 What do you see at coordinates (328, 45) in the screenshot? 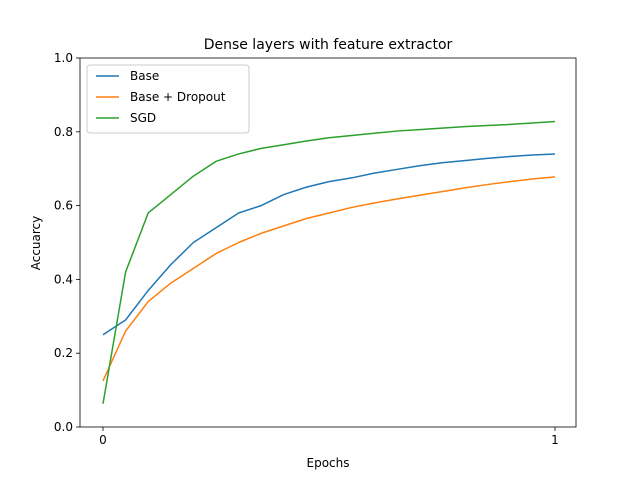
I see `chart-title: Dense layers with feature extractor` at bounding box center [328, 45].